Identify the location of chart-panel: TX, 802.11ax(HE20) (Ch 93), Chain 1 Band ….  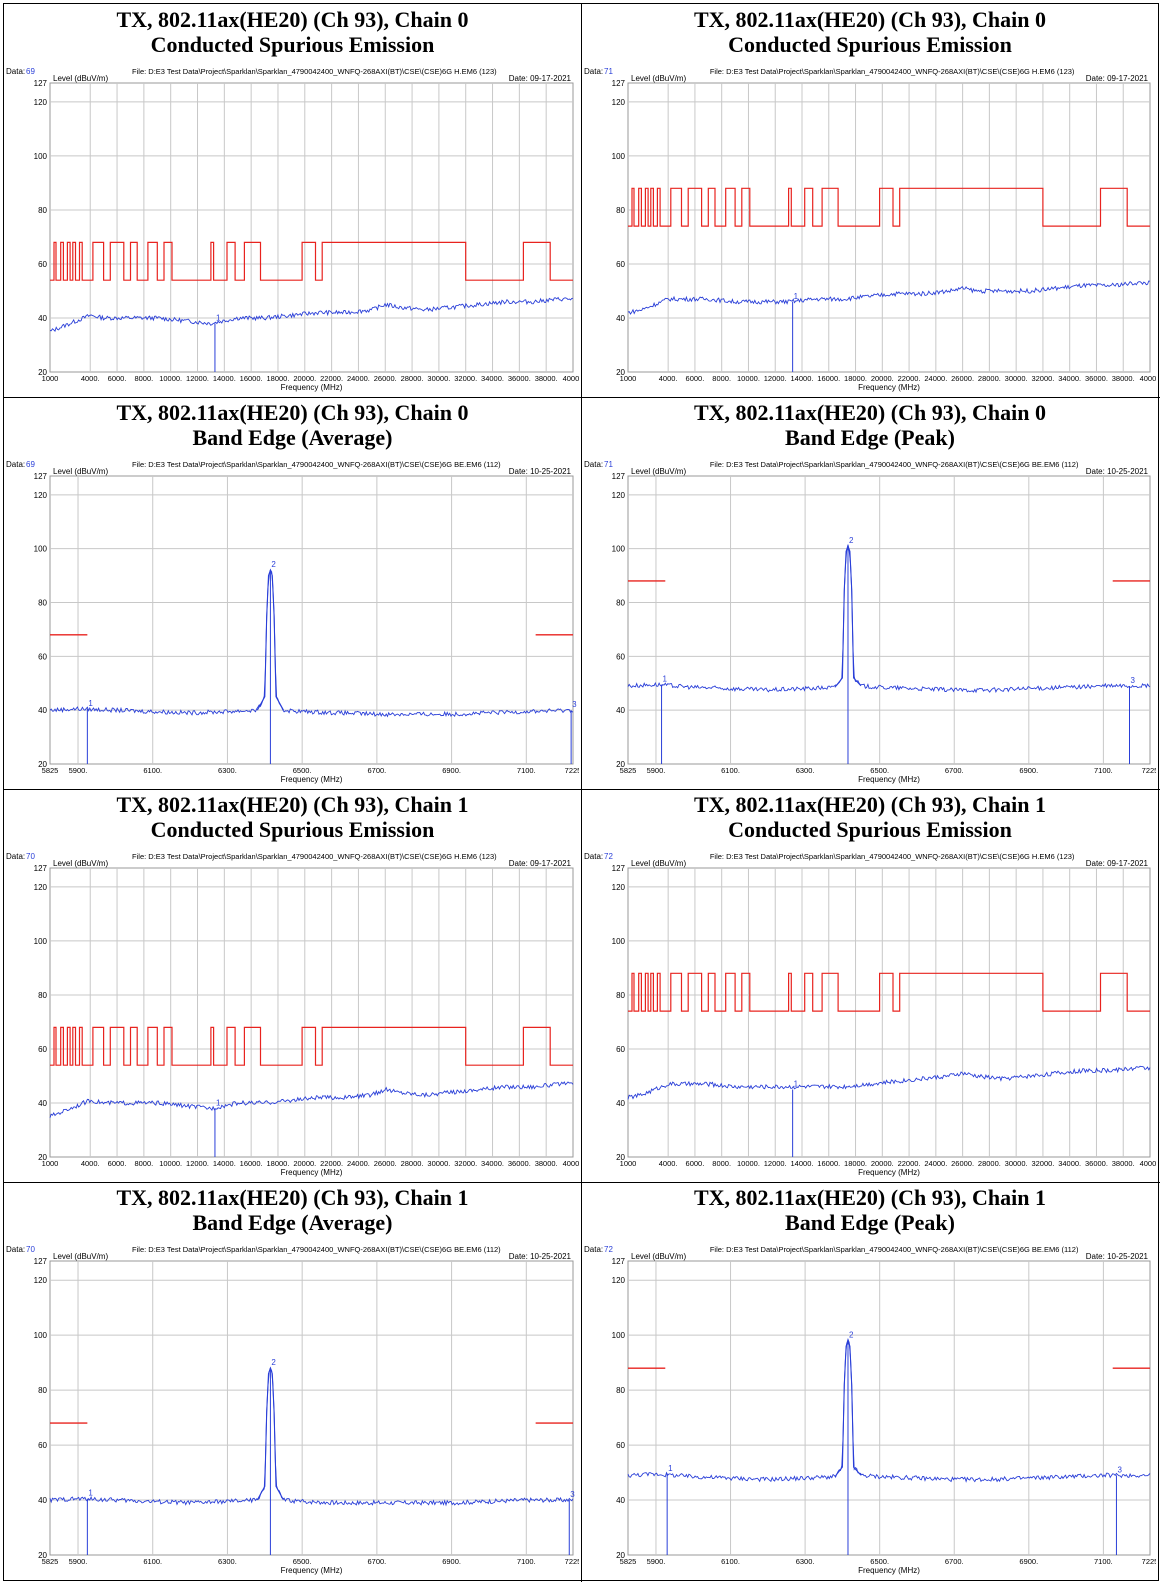
(870, 1381).